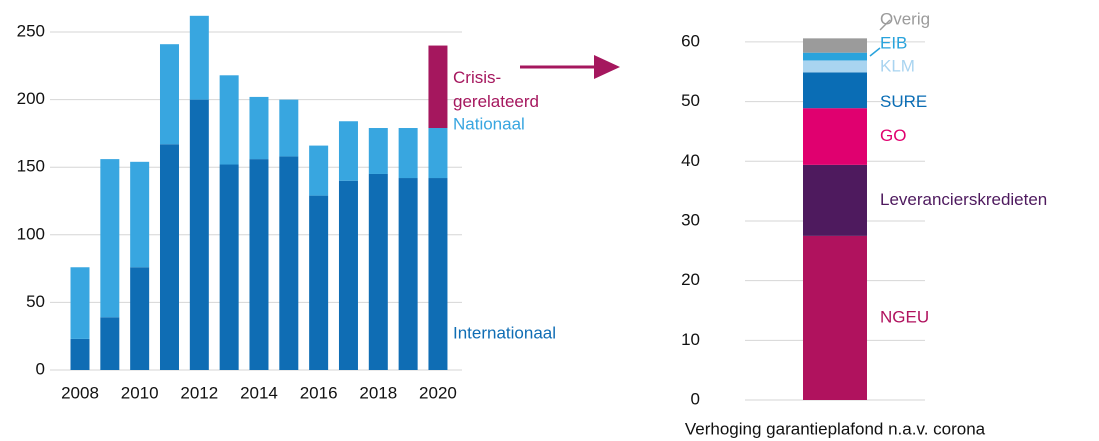  I want to click on legend-label: Leverancierskredieten, so click(963, 199).